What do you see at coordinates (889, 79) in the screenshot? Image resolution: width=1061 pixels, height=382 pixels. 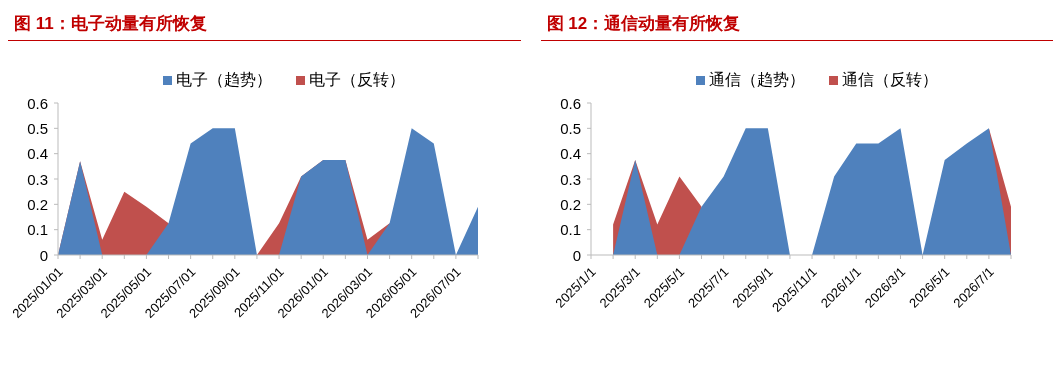 I see `legend-label: 通信（反转）` at bounding box center [889, 79].